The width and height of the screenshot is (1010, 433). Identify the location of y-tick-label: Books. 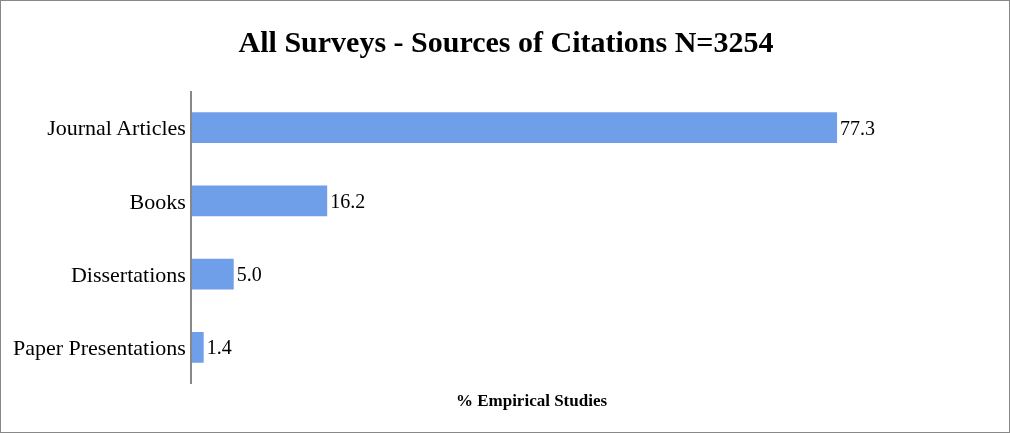
(157, 201).